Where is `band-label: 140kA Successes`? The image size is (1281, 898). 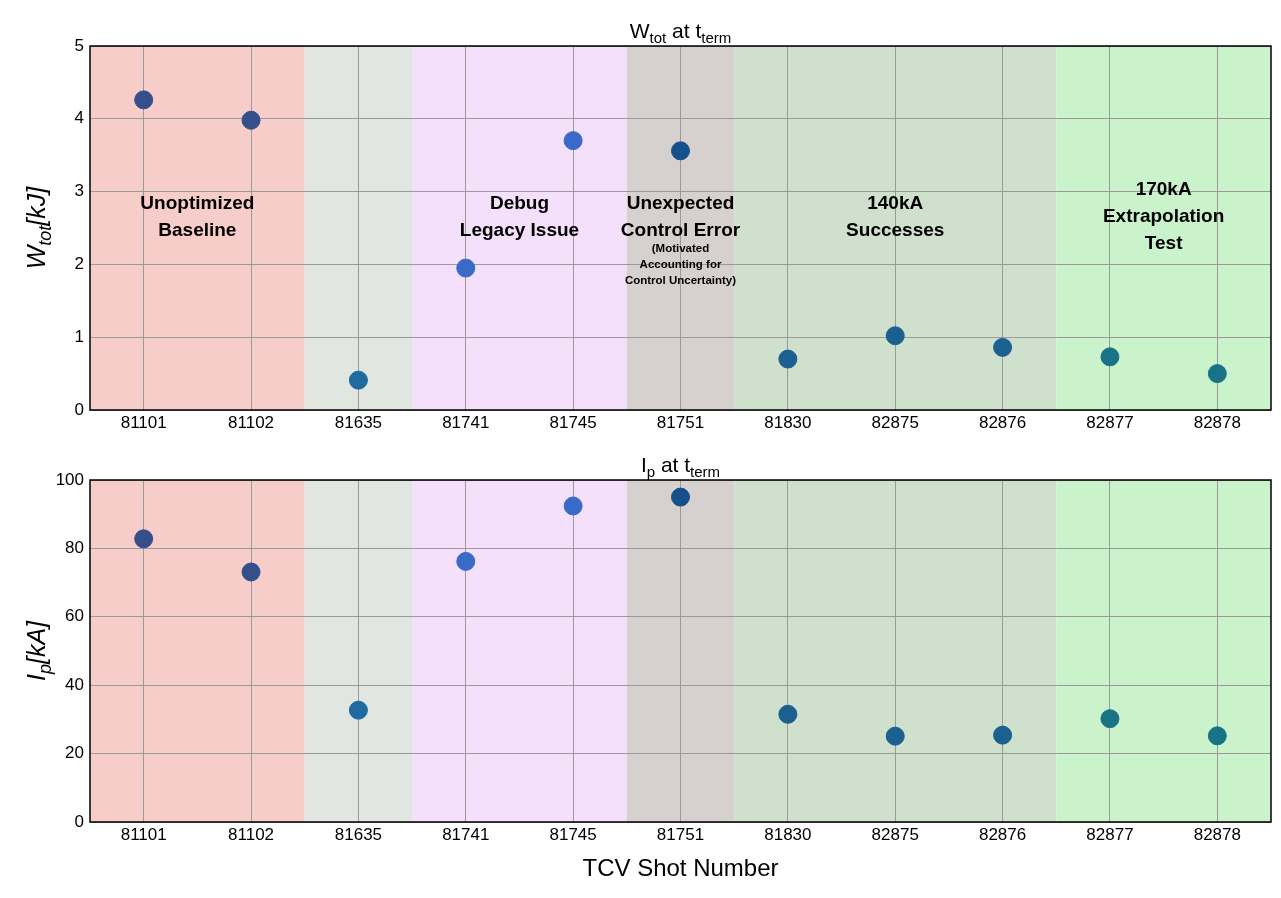 band-label: 140kA Successes is located at coordinates (895, 215).